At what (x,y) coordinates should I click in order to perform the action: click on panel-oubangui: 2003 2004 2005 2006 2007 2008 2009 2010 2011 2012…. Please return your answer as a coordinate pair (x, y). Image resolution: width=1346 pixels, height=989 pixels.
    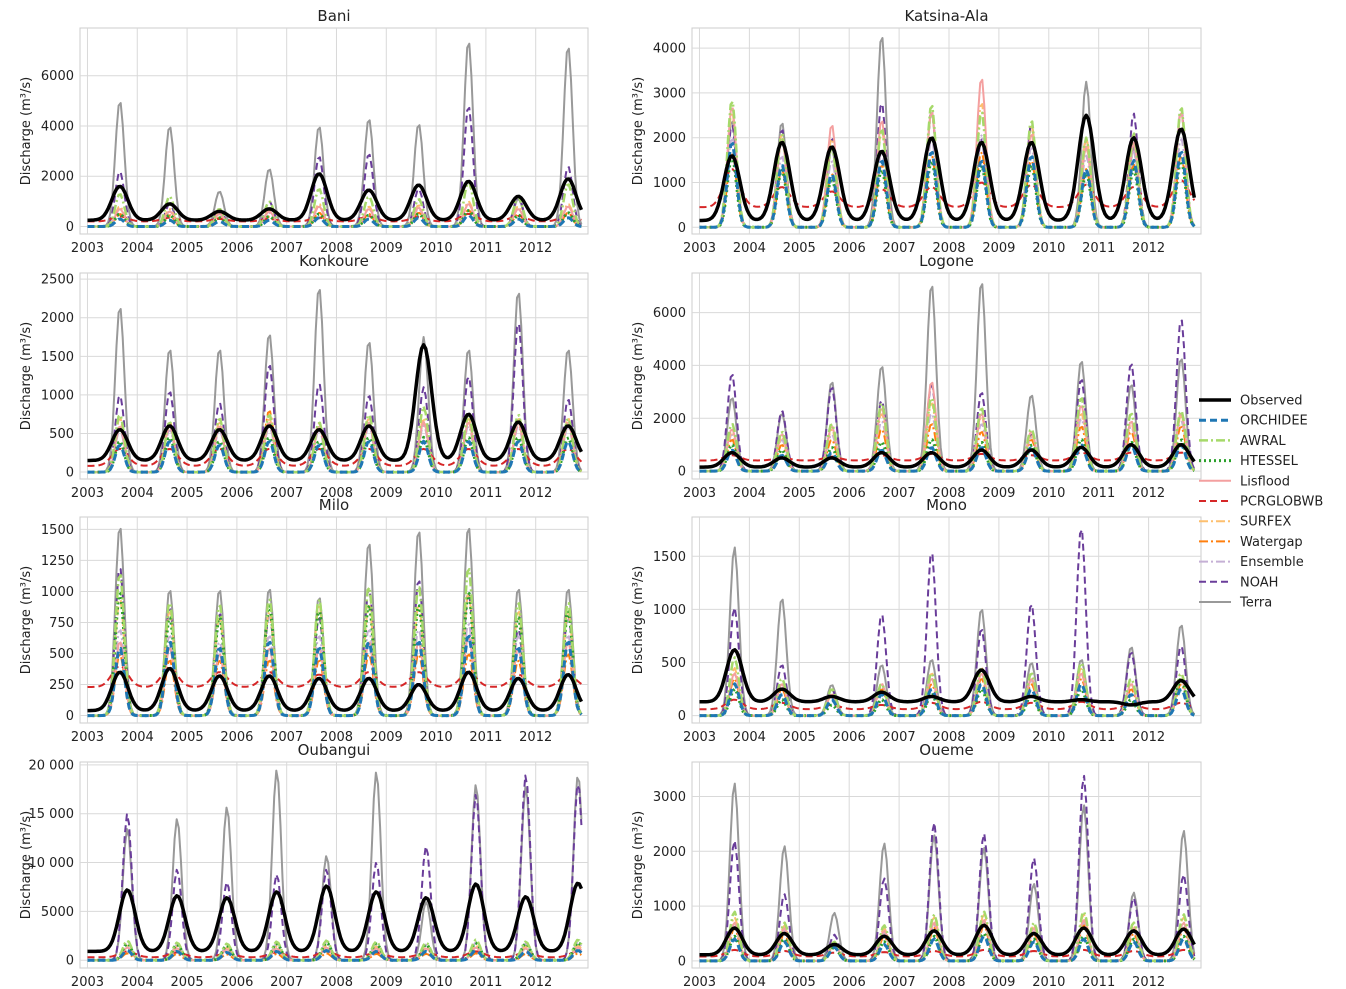
    Looking at the image, I should click on (304, 865).